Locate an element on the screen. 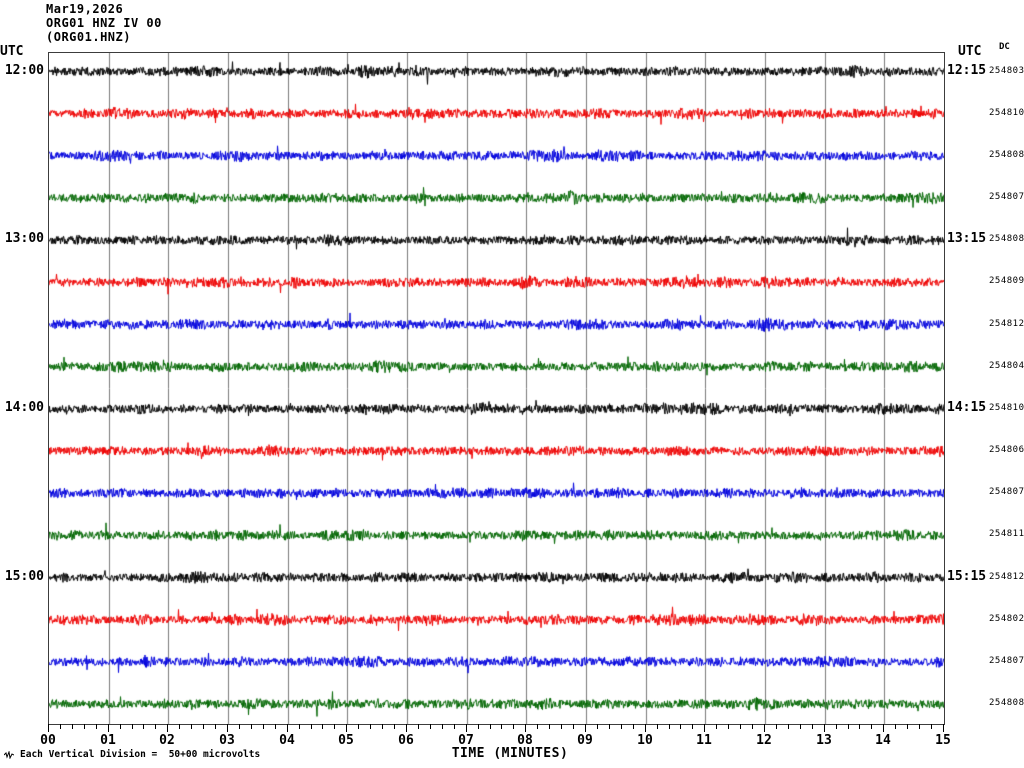  dc-value: 254804 is located at coordinates (1006, 365).